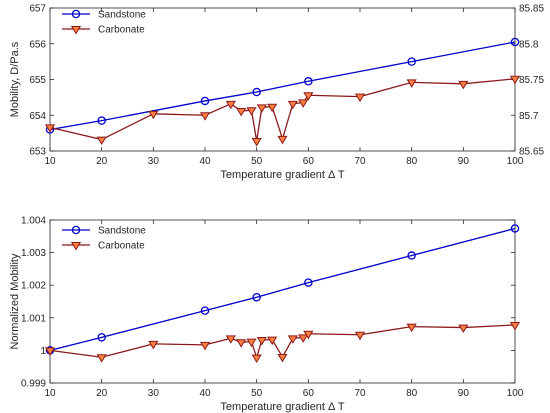 This screenshot has width=550, height=413. Describe the element at coordinates (531, 152) in the screenshot. I see `y2-tick-label: 85.65` at that location.